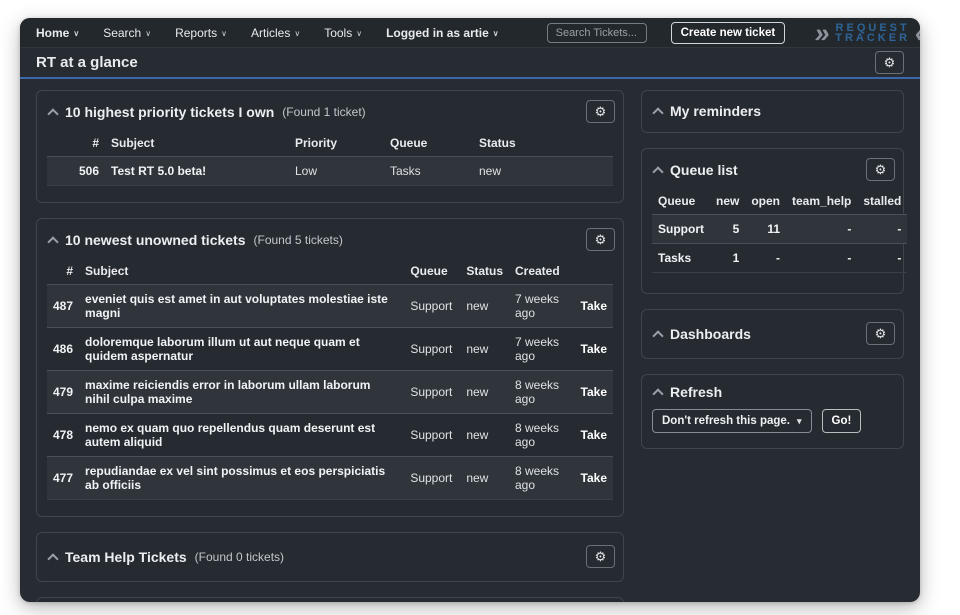 The height and width of the screenshot is (615, 960). I want to click on panel-team-help-tickets: Team Help Tickets (Found 0 tickets) ⚙, so click(330, 557).